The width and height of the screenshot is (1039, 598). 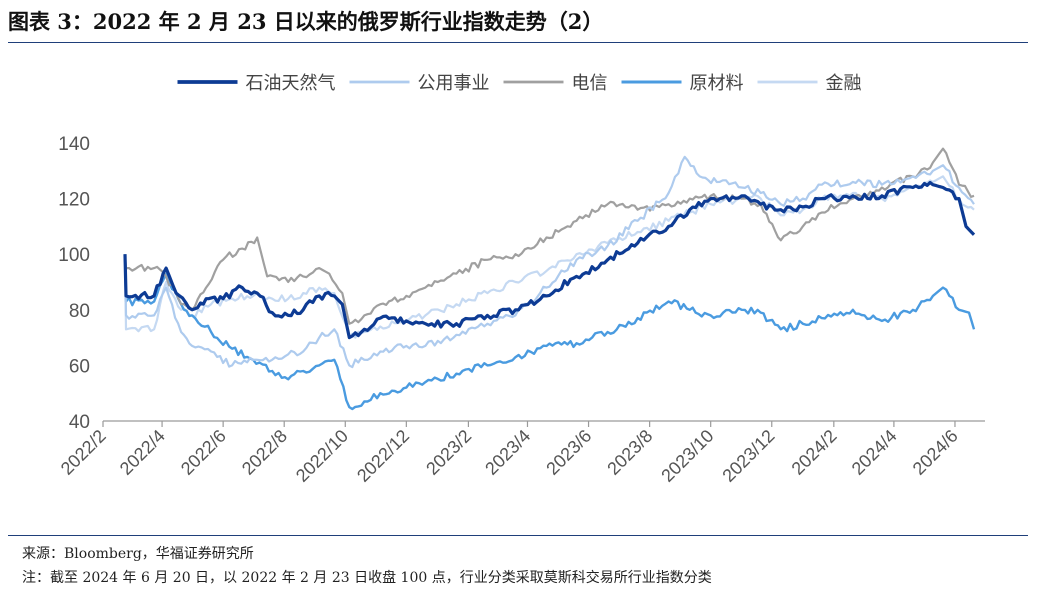 What do you see at coordinates (568, 452) in the screenshot?
I see `x-tick-label: 2023/6` at bounding box center [568, 452].